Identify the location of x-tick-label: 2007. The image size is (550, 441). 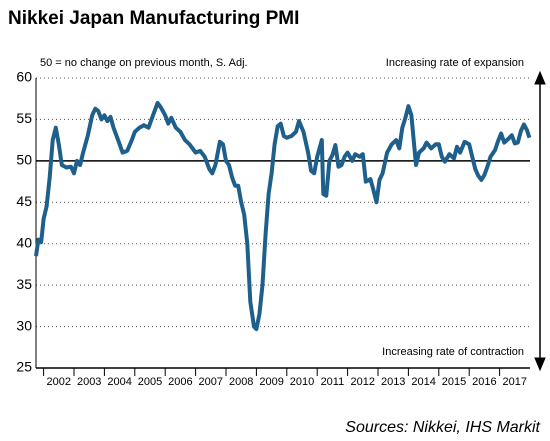
(211, 382).